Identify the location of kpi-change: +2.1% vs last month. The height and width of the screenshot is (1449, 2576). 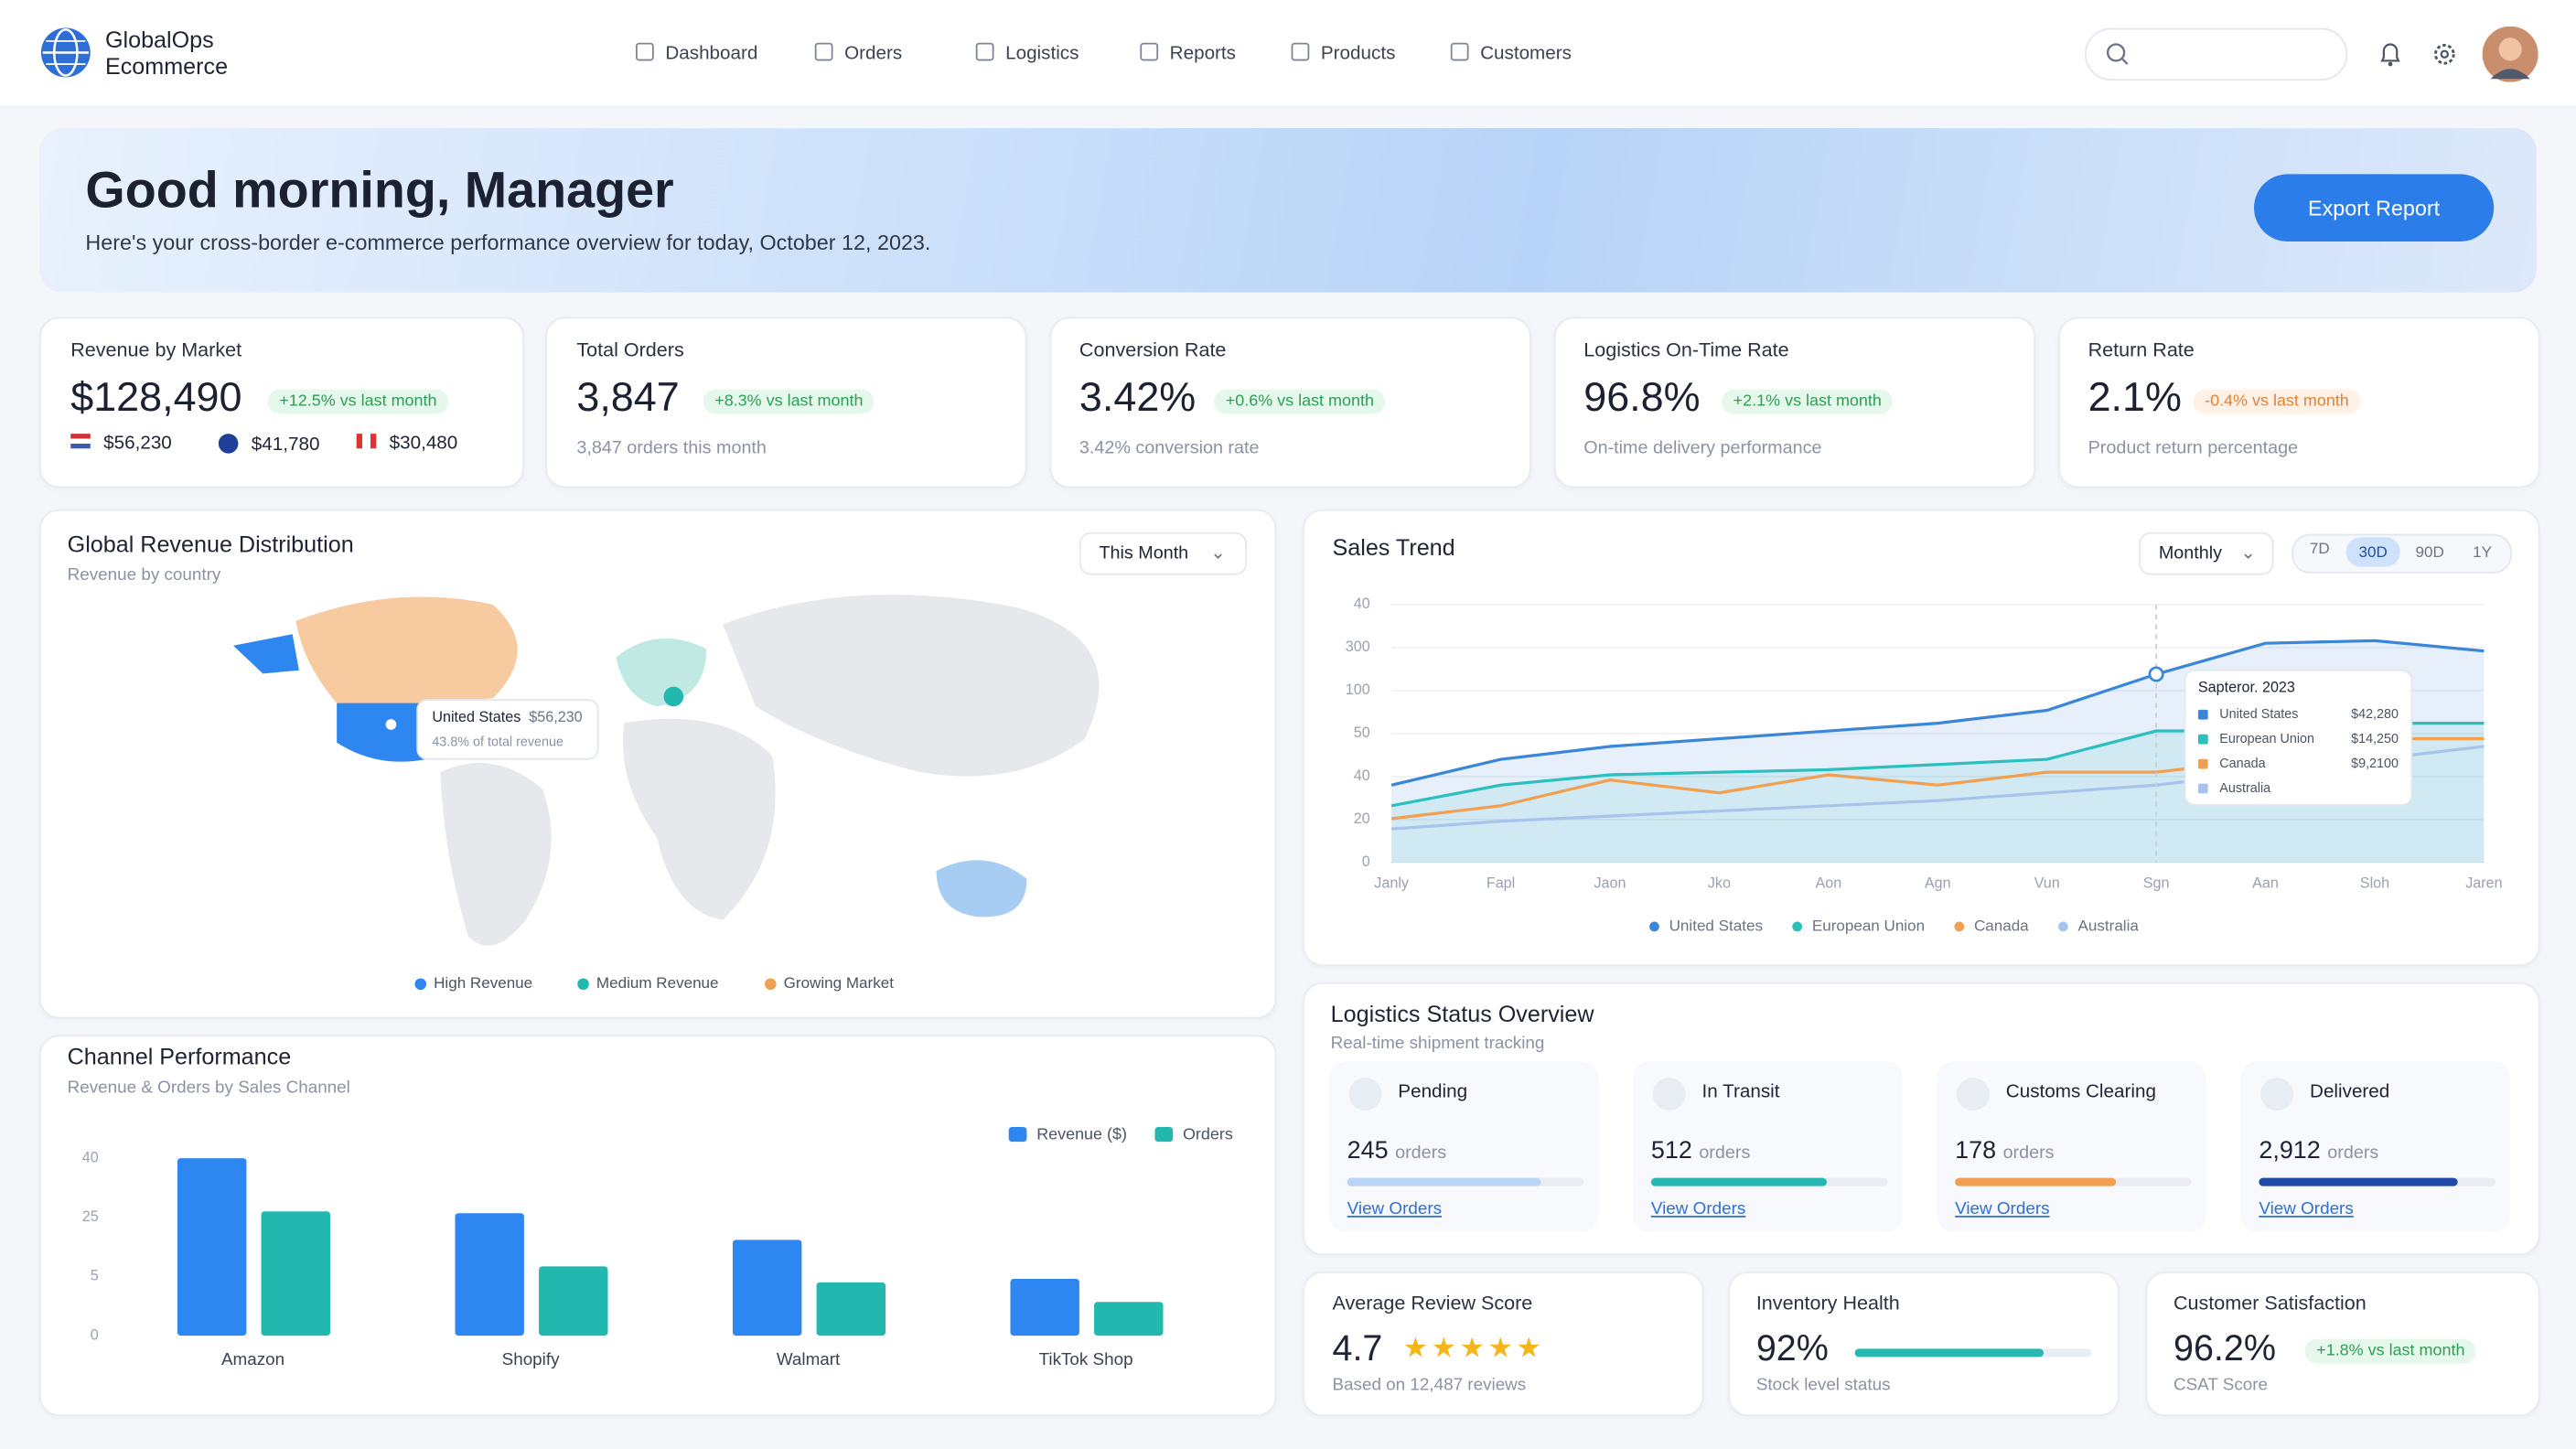
(1808, 402).